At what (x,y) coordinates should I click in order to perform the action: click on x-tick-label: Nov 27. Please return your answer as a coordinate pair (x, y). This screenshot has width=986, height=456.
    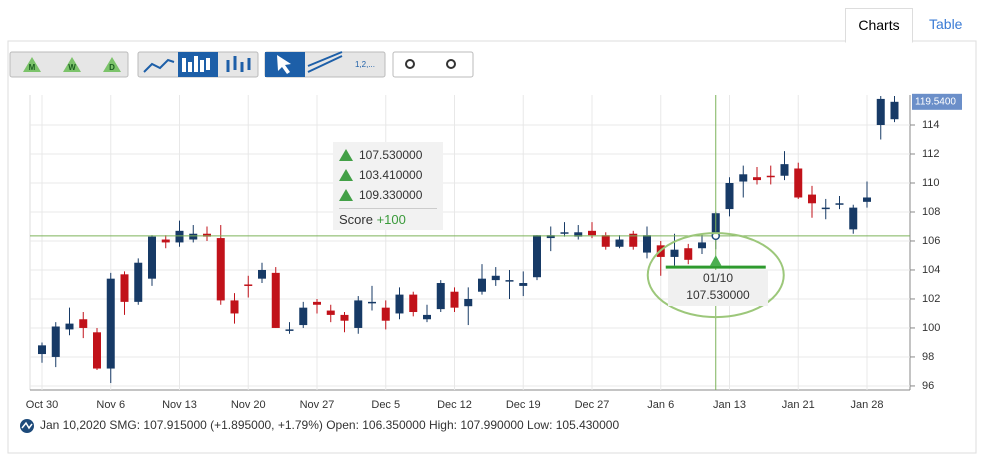
    Looking at the image, I should click on (317, 405).